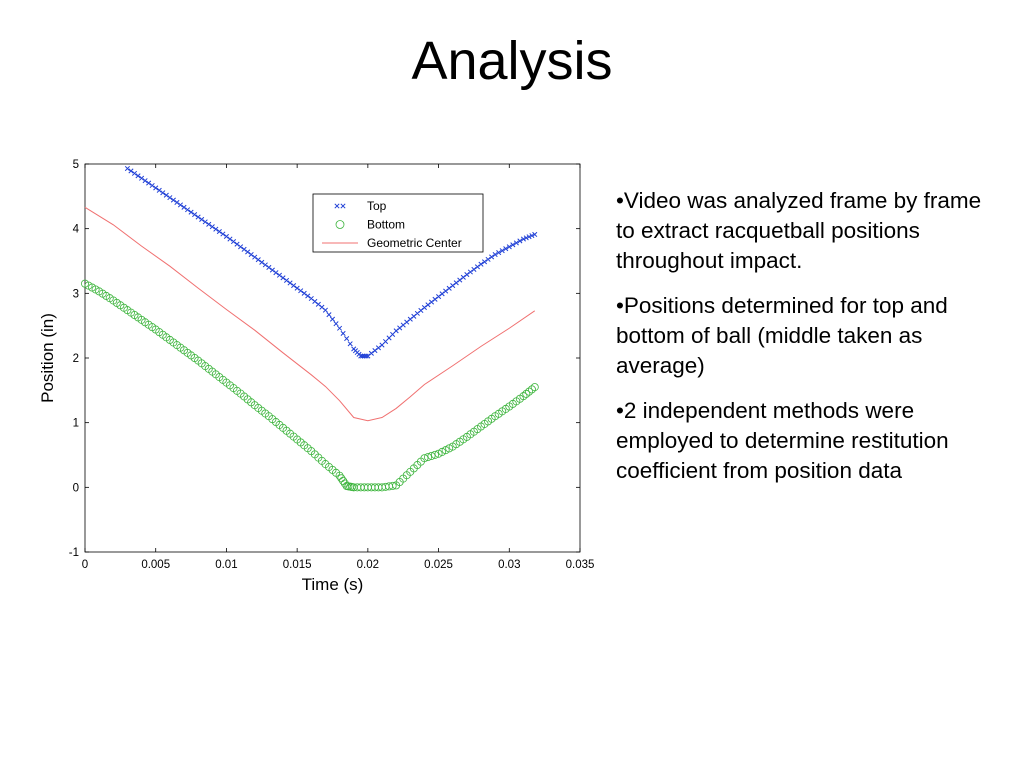 This screenshot has height=768, width=1024. Describe the element at coordinates (297, 565) in the screenshot. I see `x-tick-label: 0.015` at that location.